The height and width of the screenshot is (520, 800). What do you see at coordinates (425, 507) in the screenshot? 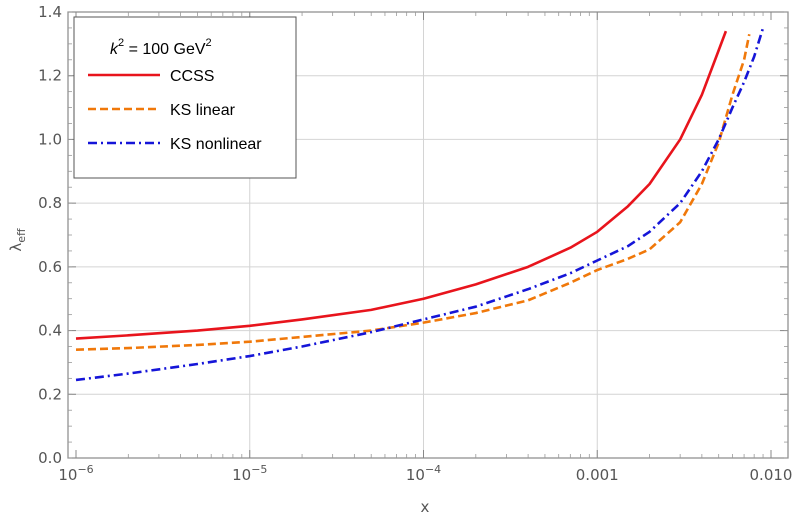
I see `x-axis-label: x` at bounding box center [425, 507].